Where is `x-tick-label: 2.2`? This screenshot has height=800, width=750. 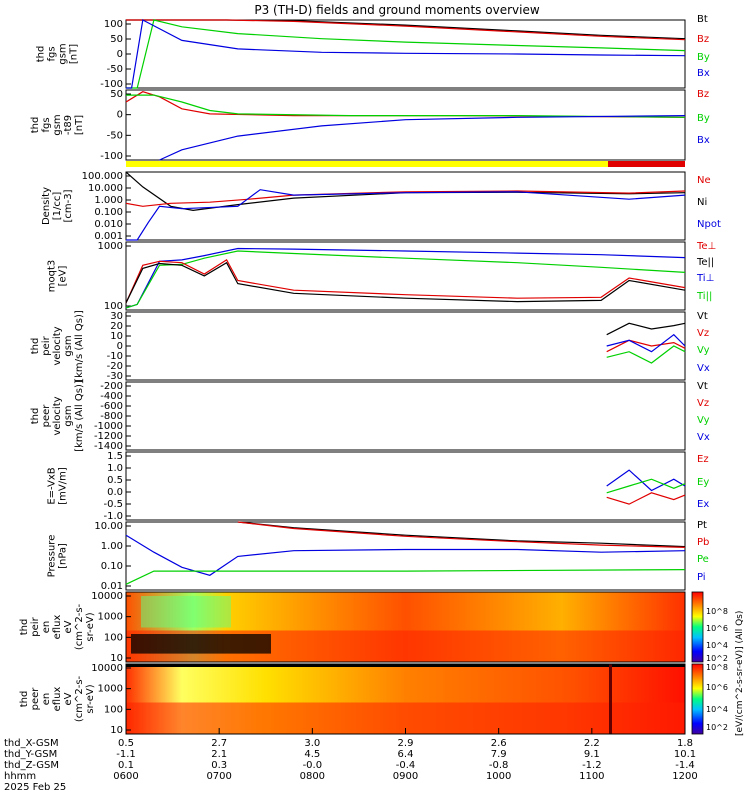
x-tick-label: 2.2 is located at coordinates (592, 743).